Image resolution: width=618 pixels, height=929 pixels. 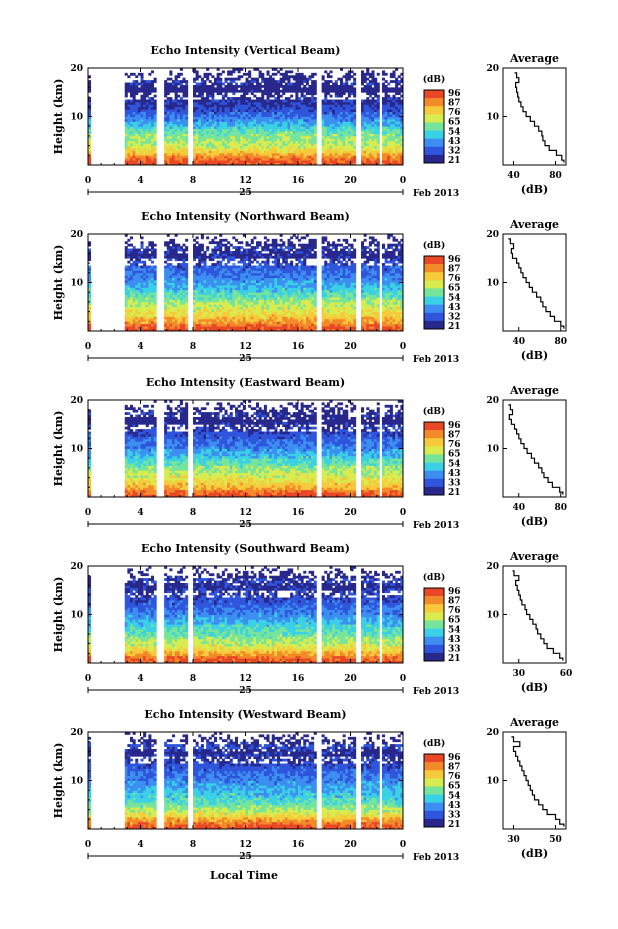 I want to click on colorbar-tick-label: 87, so click(x=454, y=104).